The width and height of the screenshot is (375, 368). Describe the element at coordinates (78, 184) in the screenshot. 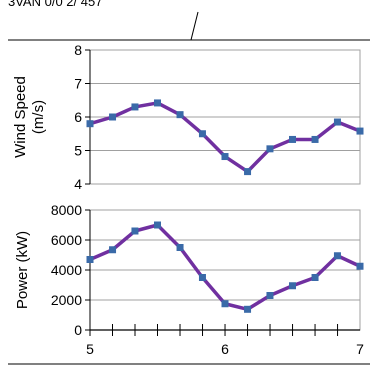

I see `wind-y-tick-label: 4` at that location.